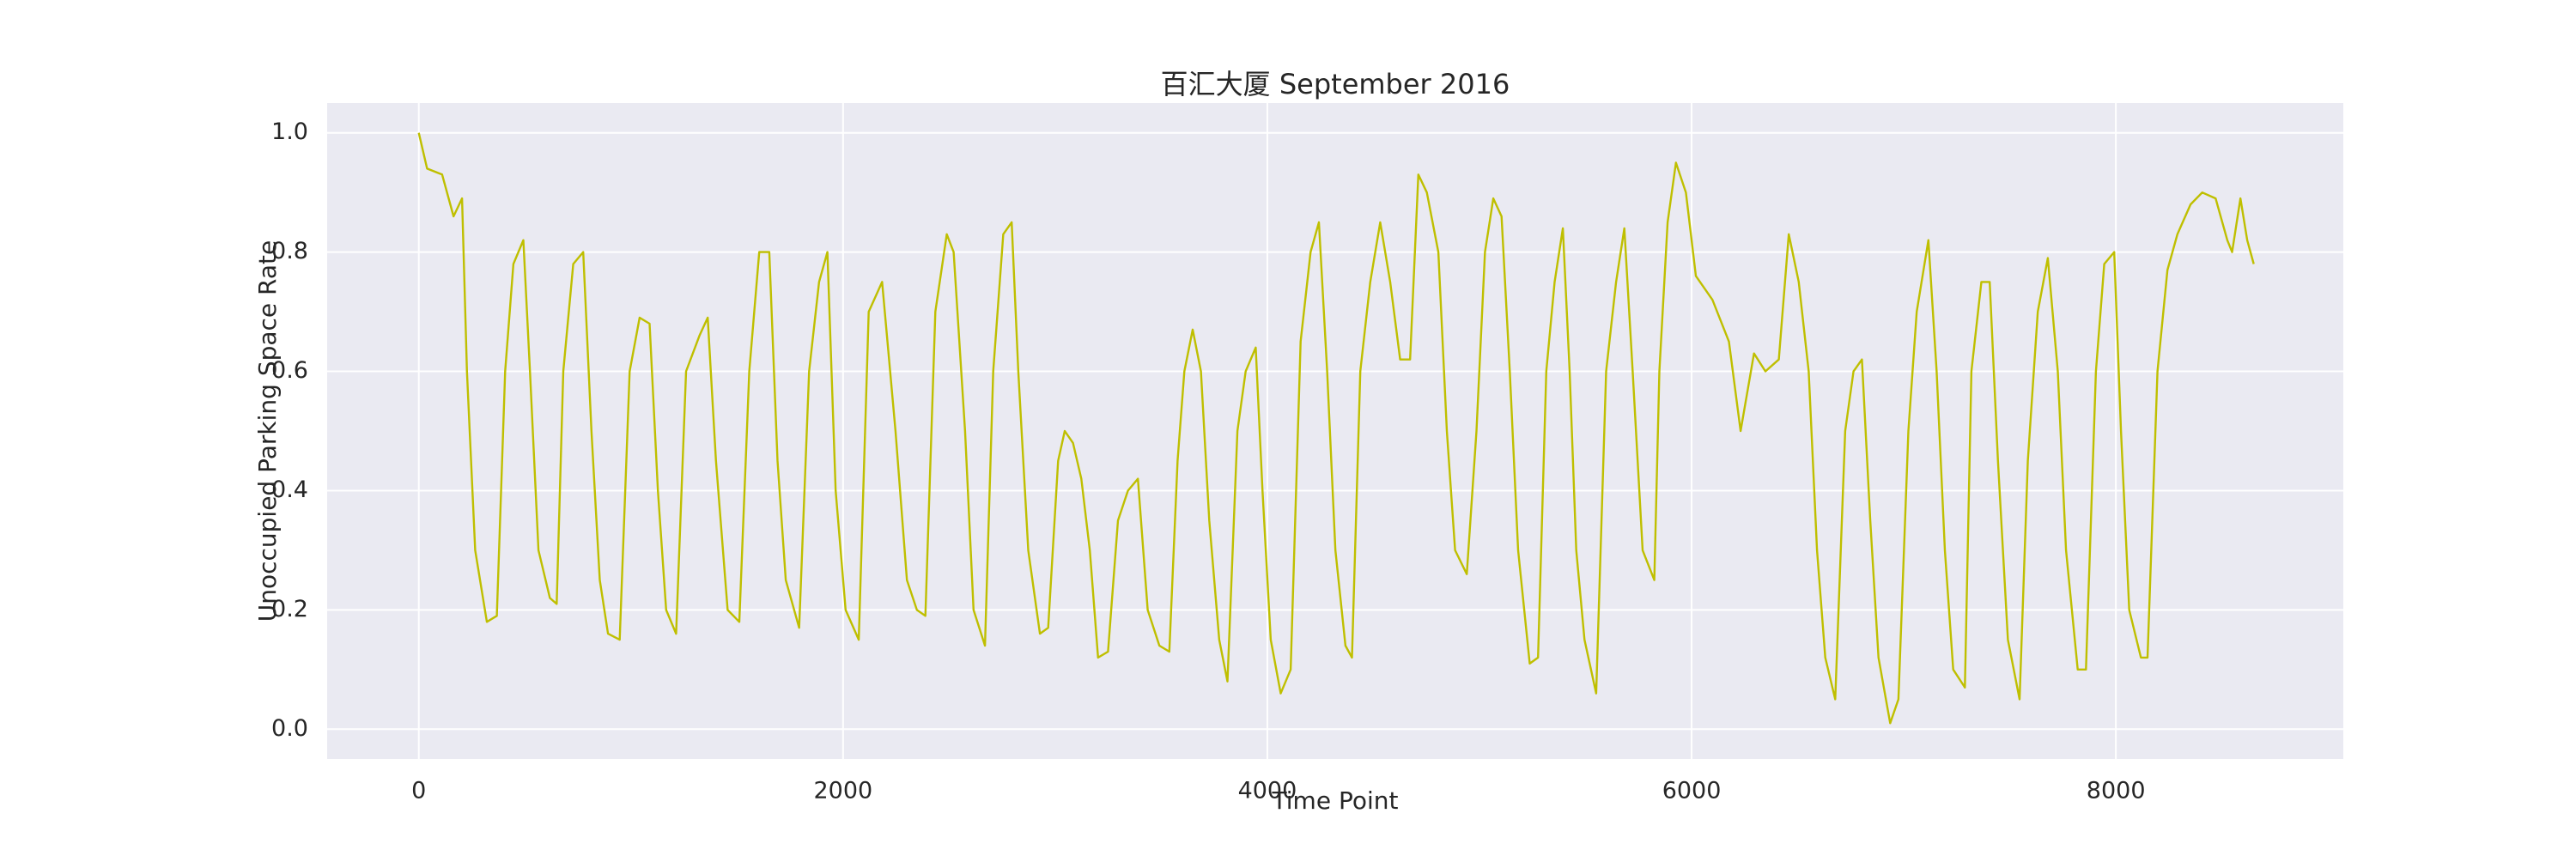 Image resolution: width=2576 pixels, height=862 pixels. Describe the element at coordinates (268, 431) in the screenshot. I see `y-axis-label: Unoccupied Parking Space Rate` at that location.